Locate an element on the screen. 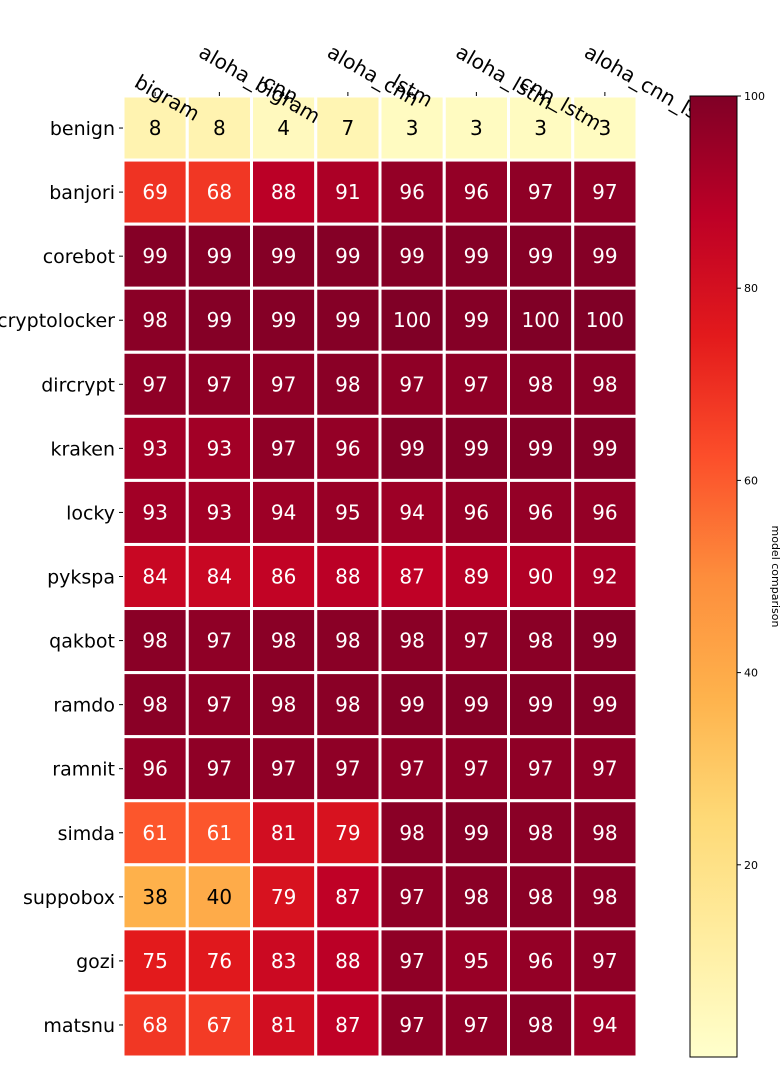 This screenshot has width=780, height=1065. cell-value-label: 67 is located at coordinates (219, 1025).